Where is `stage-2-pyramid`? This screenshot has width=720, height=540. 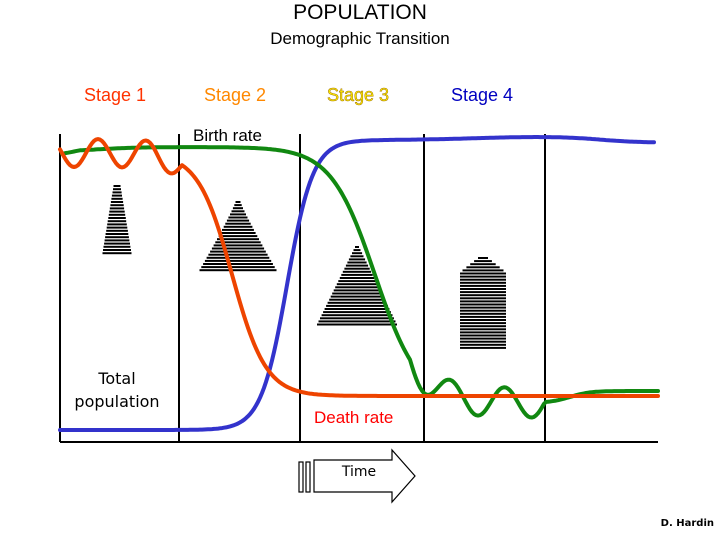 stage-2-pyramid is located at coordinates (238, 236).